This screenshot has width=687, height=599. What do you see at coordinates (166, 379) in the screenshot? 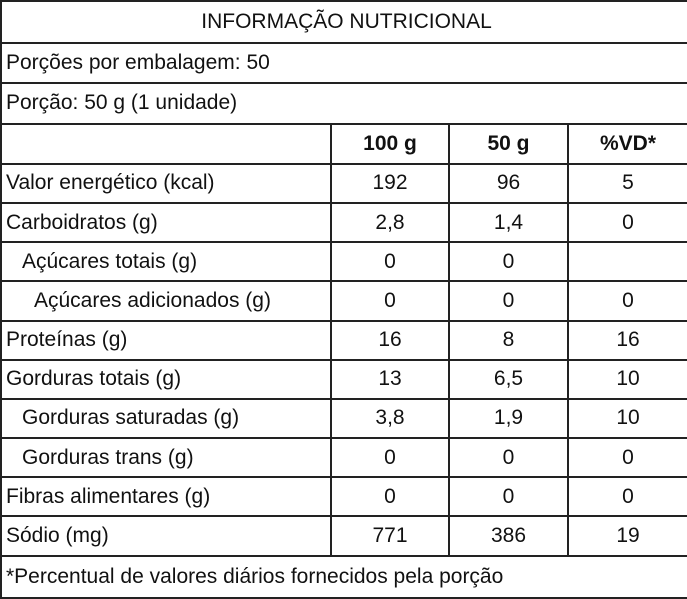
I see `nutrient-label: Gorduras totais (g)` at bounding box center [166, 379].